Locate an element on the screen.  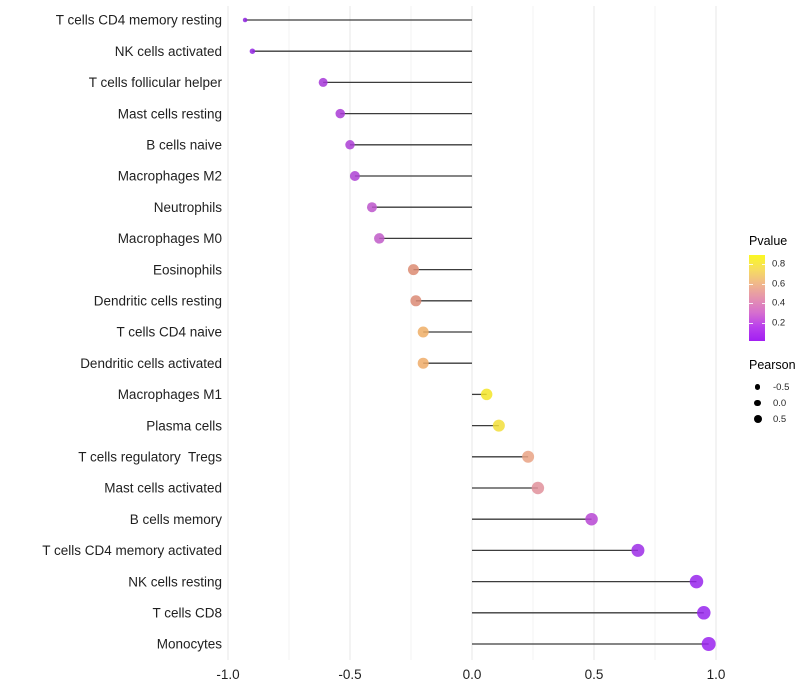
pearson-legend-item-label: -0.5 is located at coordinates (781, 387).